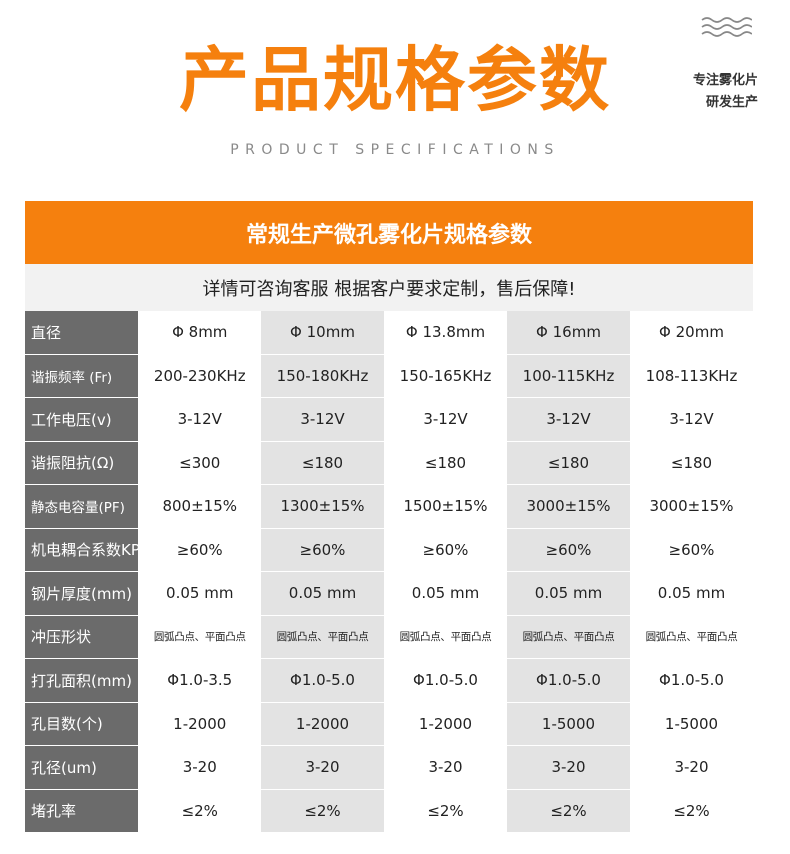 Image resolution: width=790 pixels, height=854 pixels. Describe the element at coordinates (82, 680) in the screenshot. I see `row-label: 打孔面积(mm)` at that location.